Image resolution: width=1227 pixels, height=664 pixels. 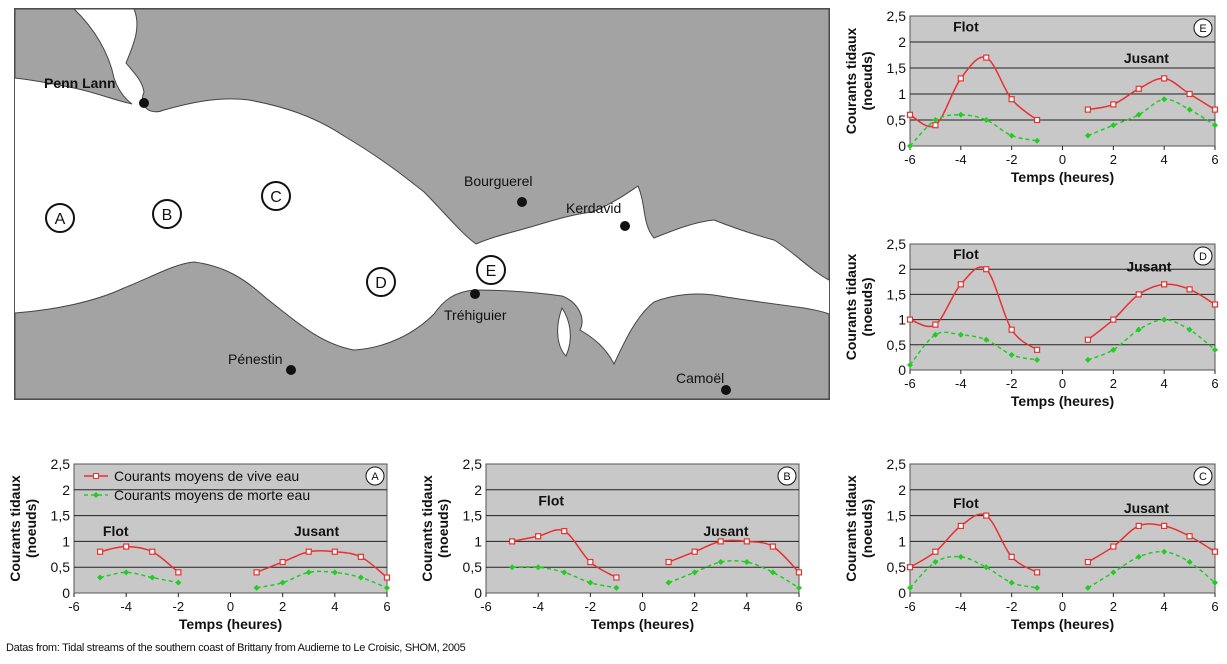 I want to click on x-axis-label-d: Temps (heures), so click(x=1062, y=401).